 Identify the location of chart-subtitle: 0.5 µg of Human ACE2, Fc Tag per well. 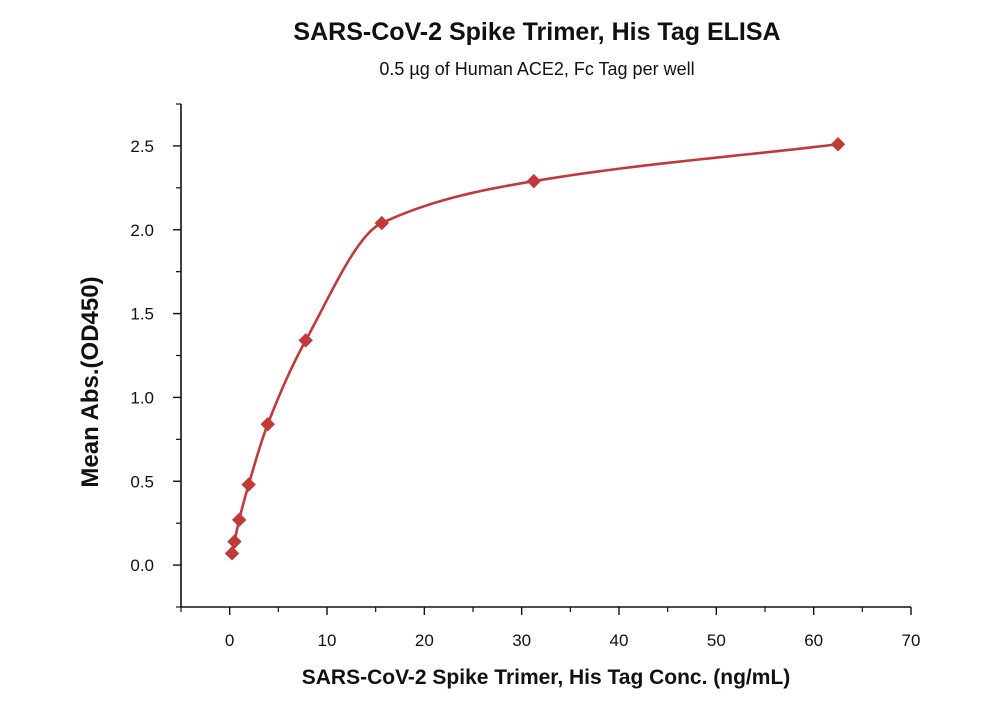
(536, 69).